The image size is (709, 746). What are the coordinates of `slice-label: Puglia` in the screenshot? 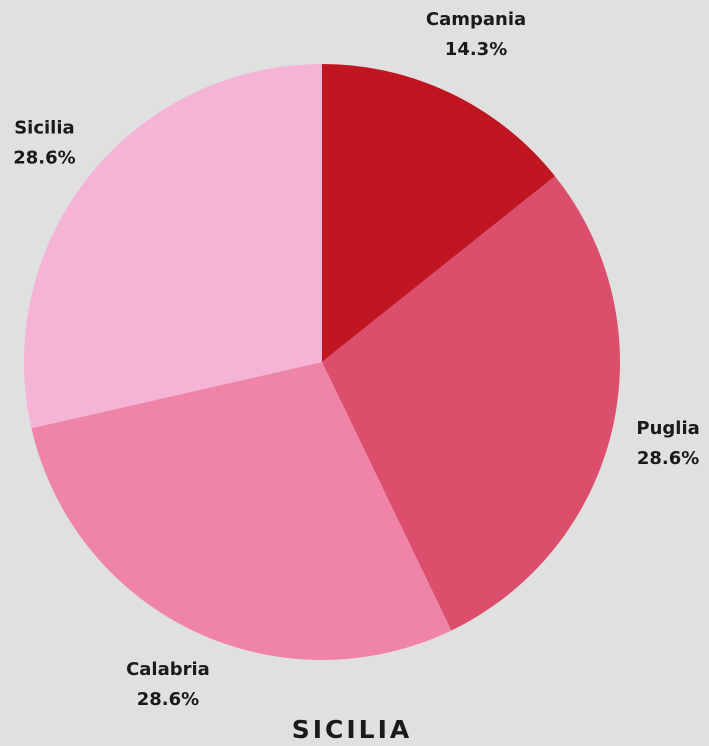 It's located at (667, 428).